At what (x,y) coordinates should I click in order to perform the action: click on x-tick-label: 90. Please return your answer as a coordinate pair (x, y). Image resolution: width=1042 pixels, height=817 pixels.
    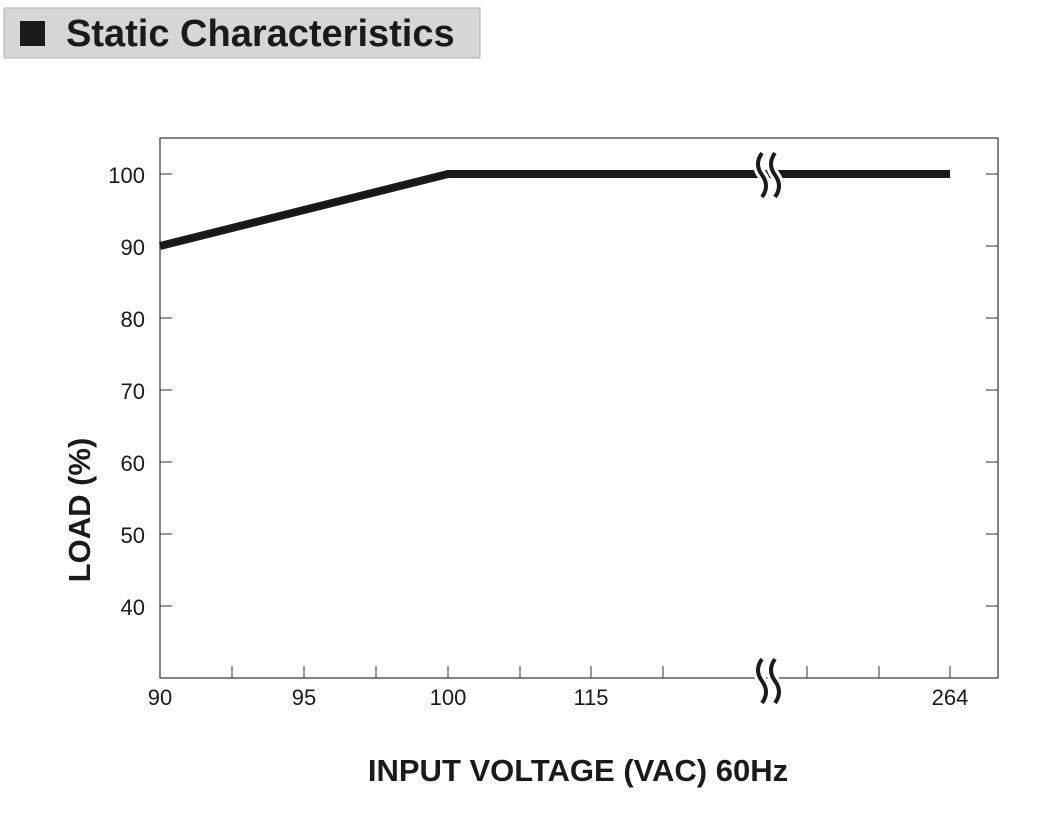
    Looking at the image, I should click on (160, 697).